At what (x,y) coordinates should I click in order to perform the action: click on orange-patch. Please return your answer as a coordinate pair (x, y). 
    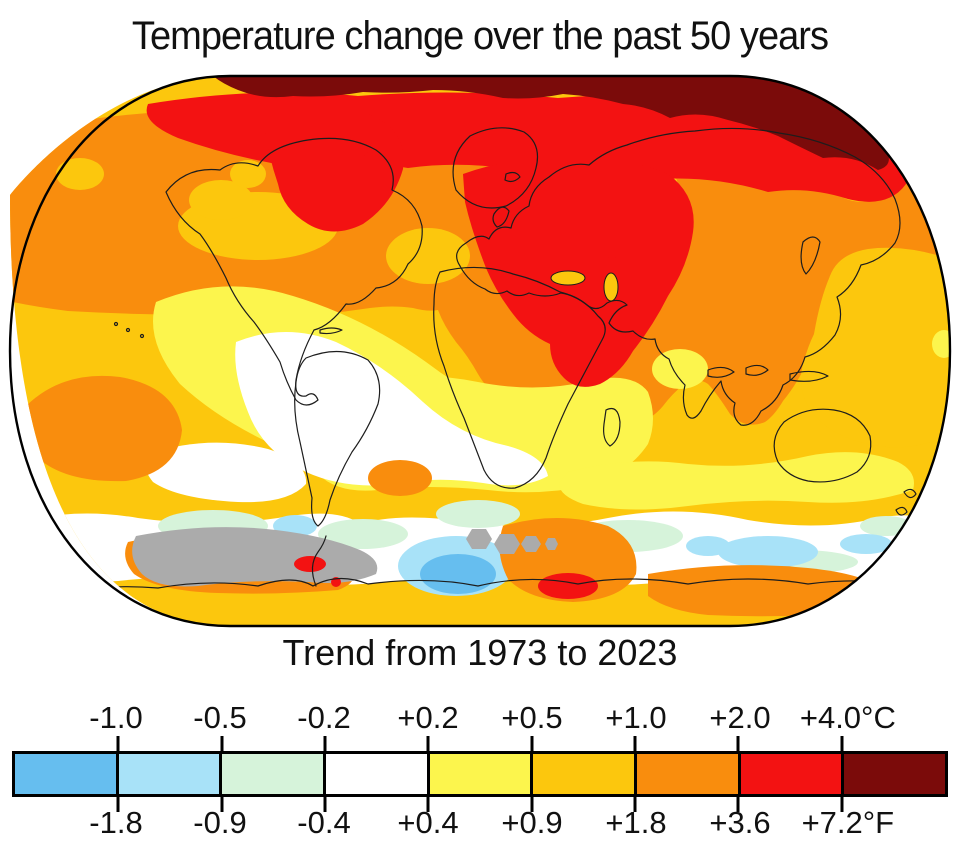
    Looking at the image, I should click on (400, 478).